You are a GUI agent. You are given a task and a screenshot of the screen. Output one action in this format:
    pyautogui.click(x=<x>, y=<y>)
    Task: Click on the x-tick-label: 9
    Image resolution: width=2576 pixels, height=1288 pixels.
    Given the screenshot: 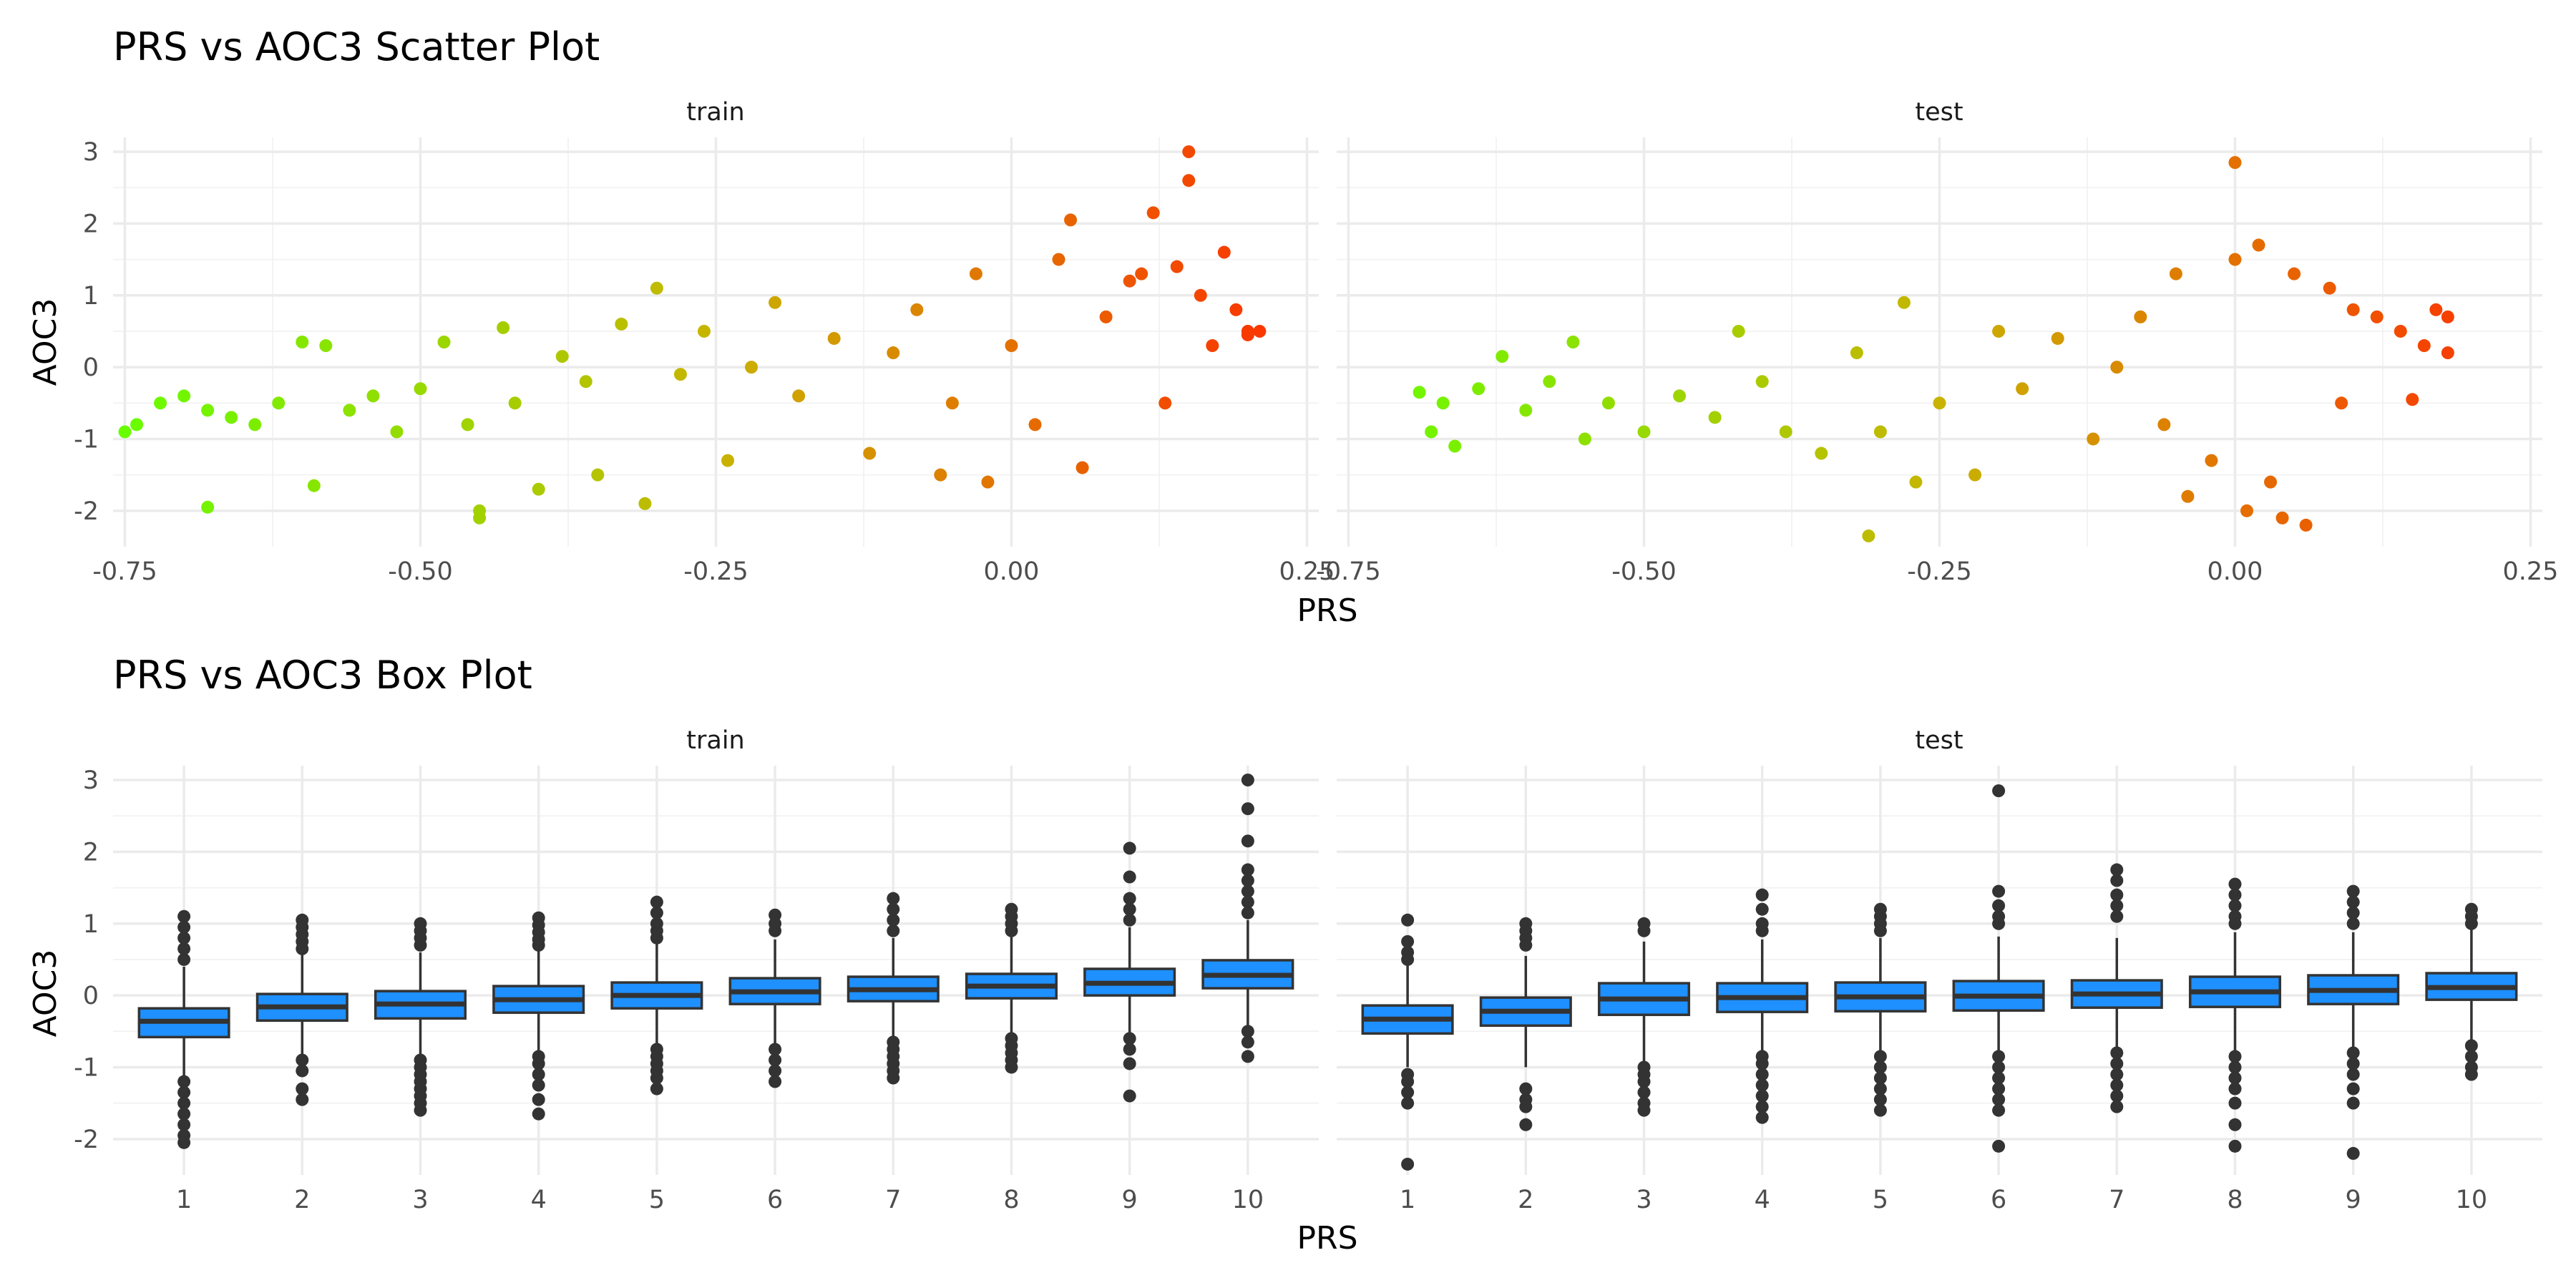 What is the action you would take?
    pyautogui.click(x=2353, y=1200)
    